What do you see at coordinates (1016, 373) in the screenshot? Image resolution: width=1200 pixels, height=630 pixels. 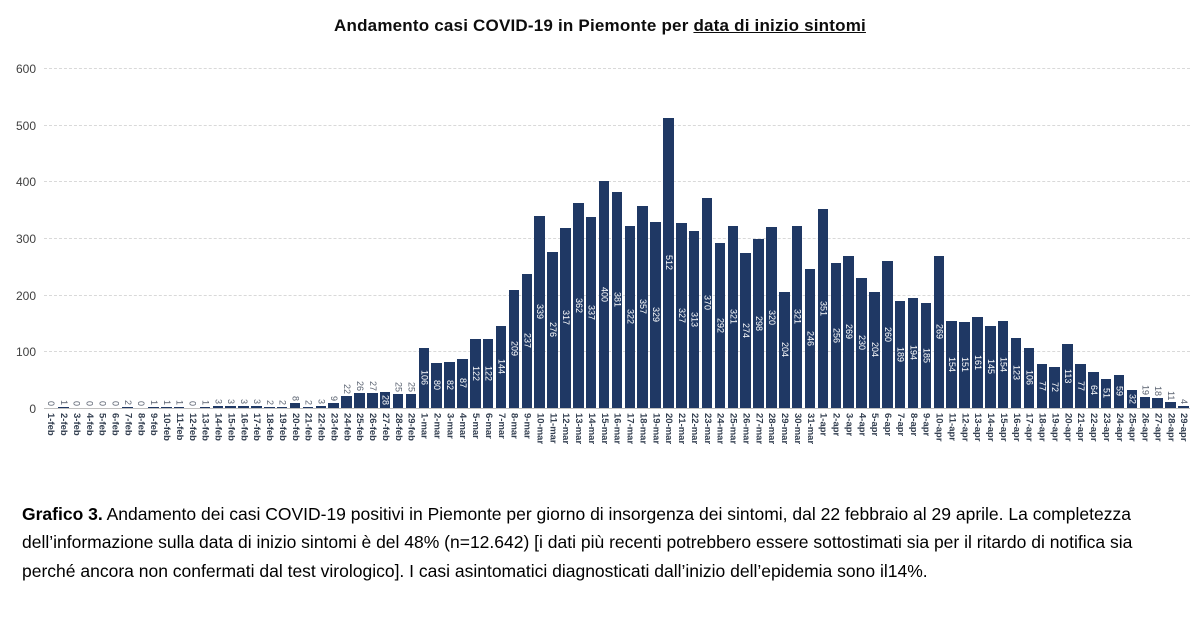 I see `bar-value-label: 123` at bounding box center [1016, 373].